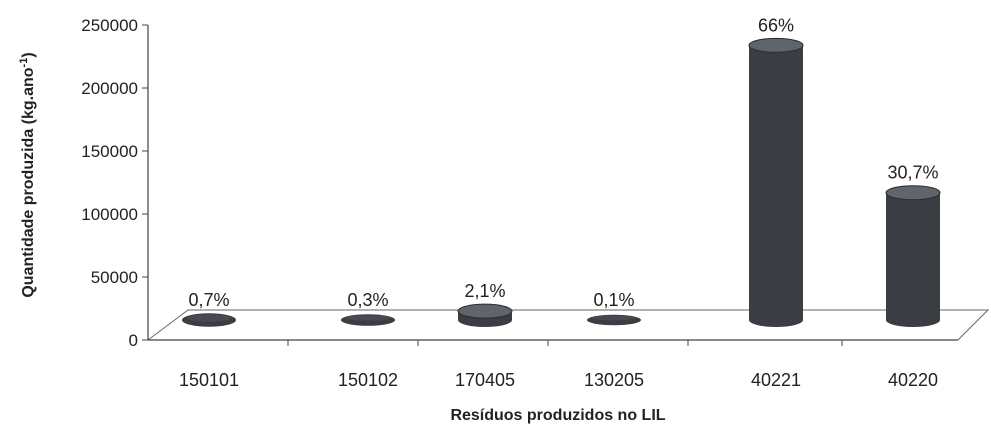  Describe the element at coordinates (776, 380) in the screenshot. I see `x-tick-label: 40221` at that location.